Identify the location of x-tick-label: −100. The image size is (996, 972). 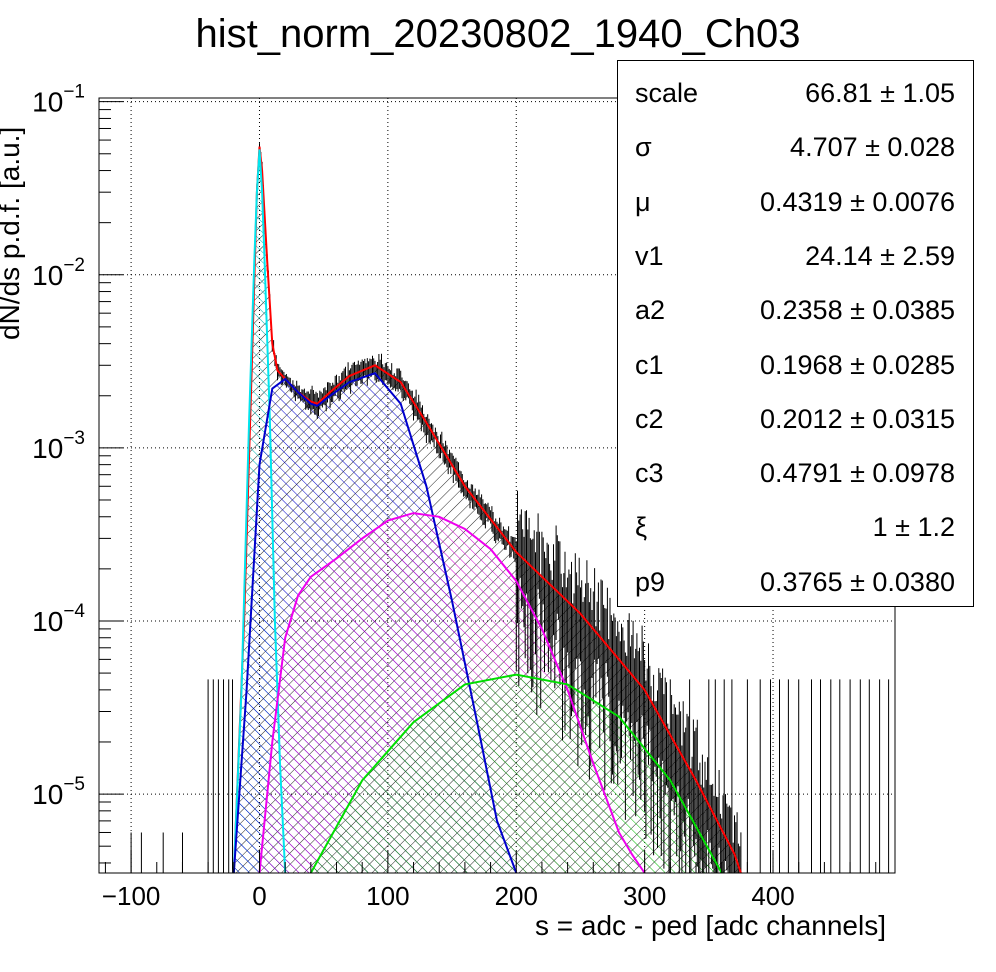
(131, 896).